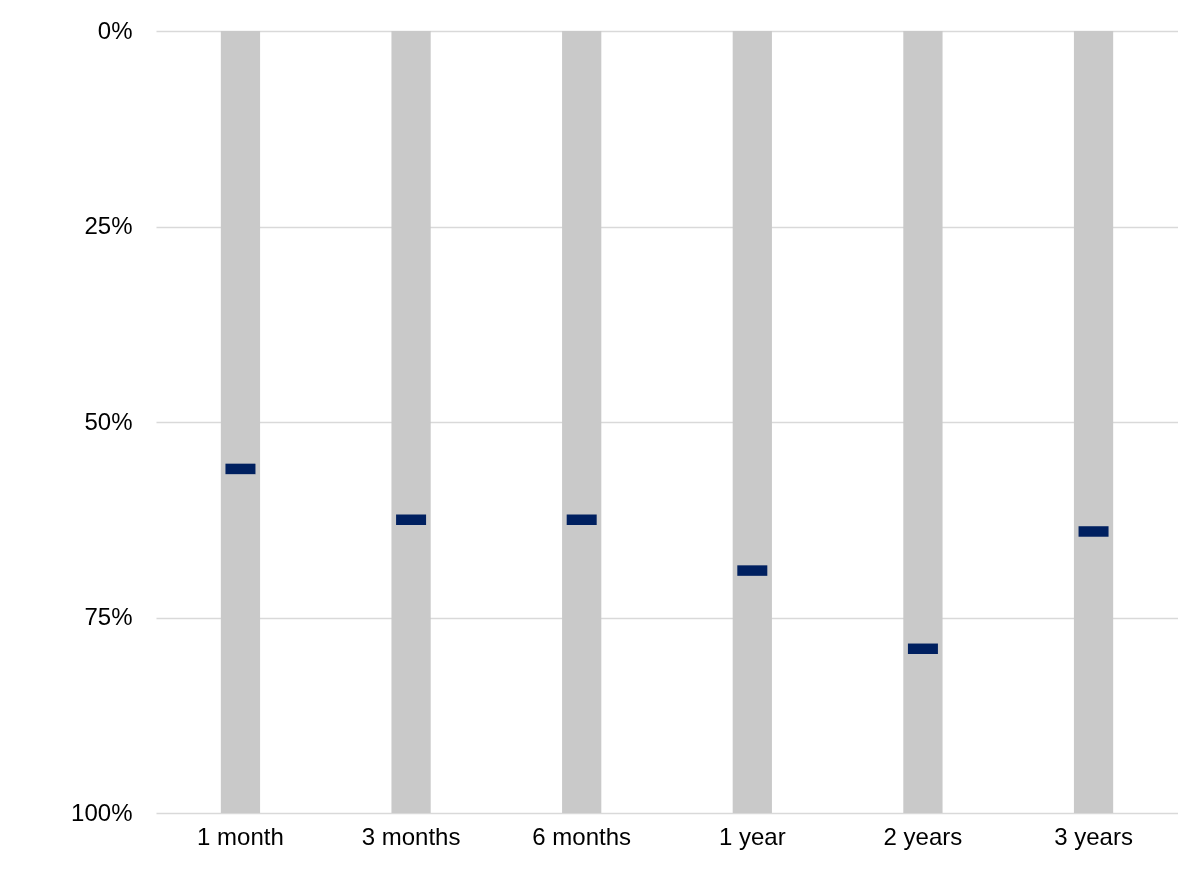 This screenshot has width=1178, height=869. I want to click on y-tick-label: 25%, so click(108, 225).